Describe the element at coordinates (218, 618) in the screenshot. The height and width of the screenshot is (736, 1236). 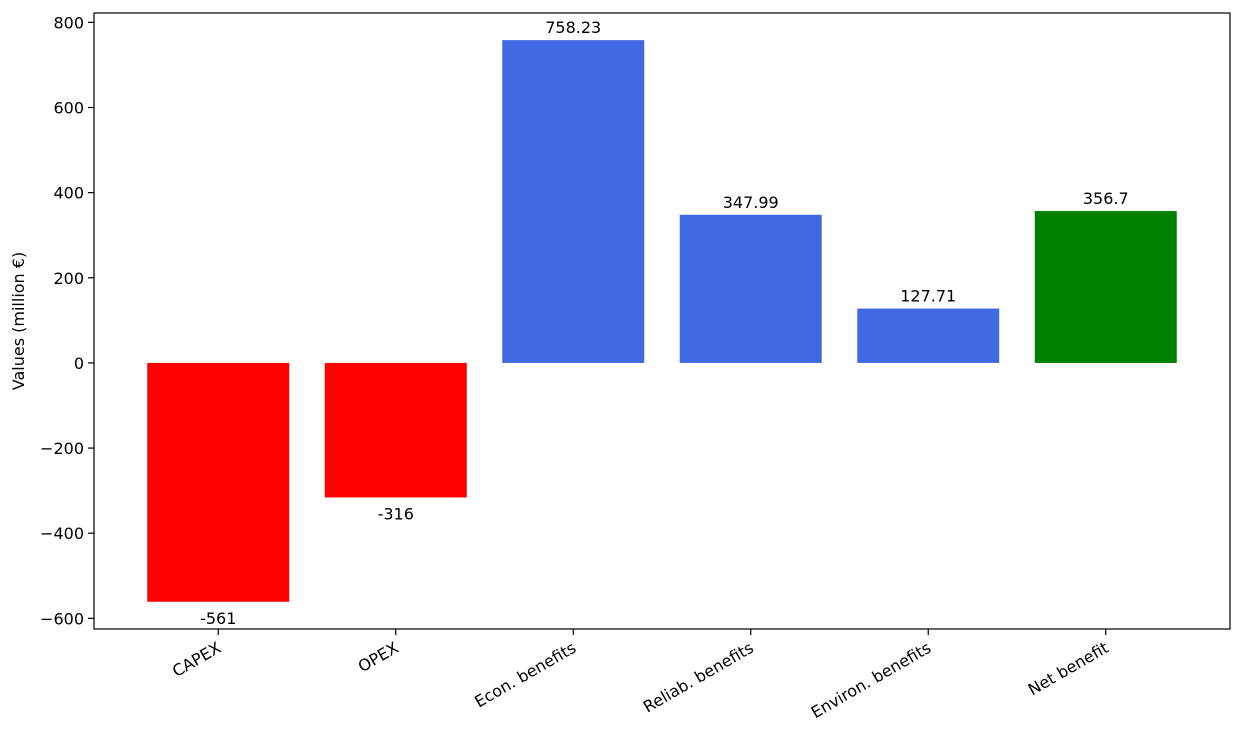
I see `data-label: -561` at that location.